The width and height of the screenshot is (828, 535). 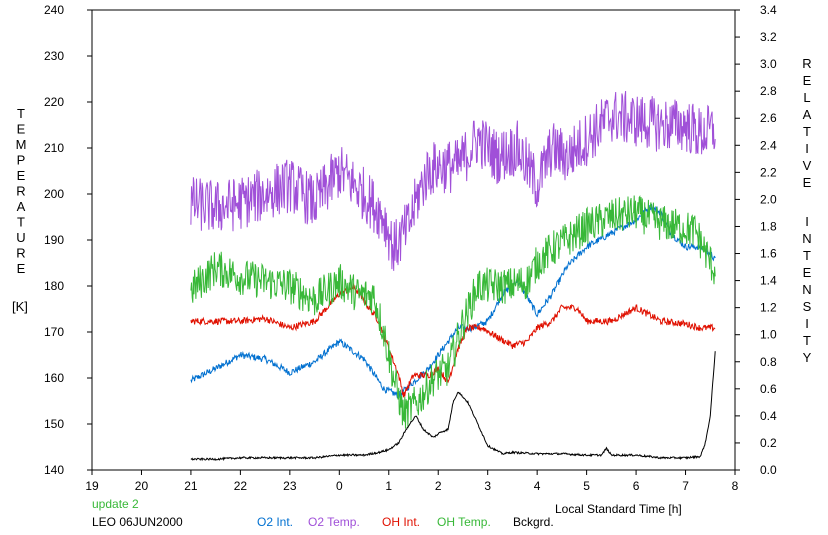 What do you see at coordinates (807, 114) in the screenshot?
I see `right-axis-letter: A` at bounding box center [807, 114].